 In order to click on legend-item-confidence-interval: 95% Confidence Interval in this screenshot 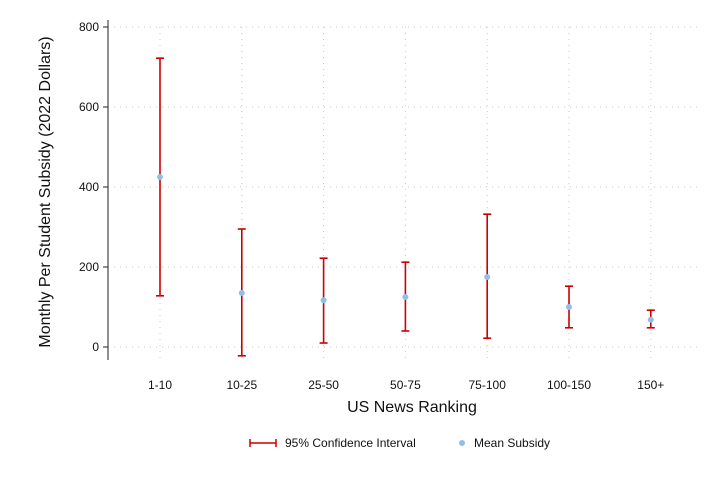, I will do `click(332, 443)`.